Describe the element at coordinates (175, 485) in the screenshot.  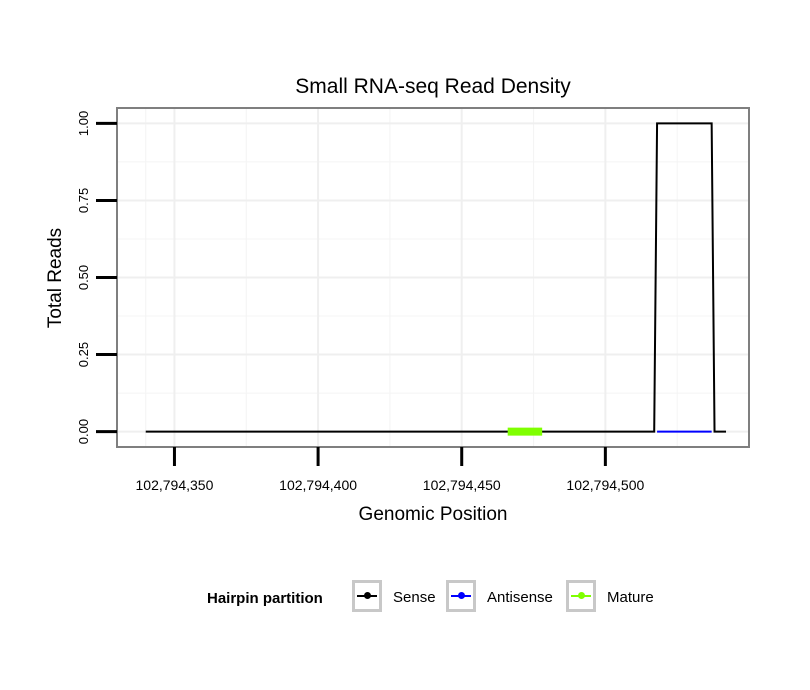
I see `x-tick-label: 102,794,350` at that location.